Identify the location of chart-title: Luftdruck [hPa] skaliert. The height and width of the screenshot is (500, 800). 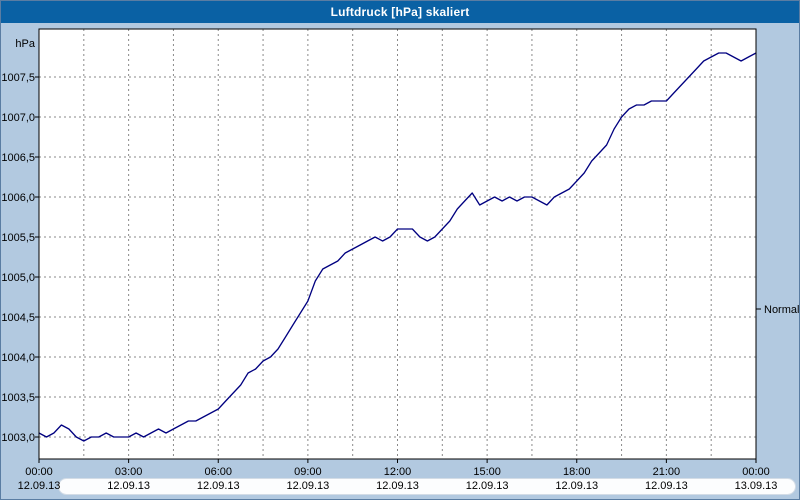
(400, 12).